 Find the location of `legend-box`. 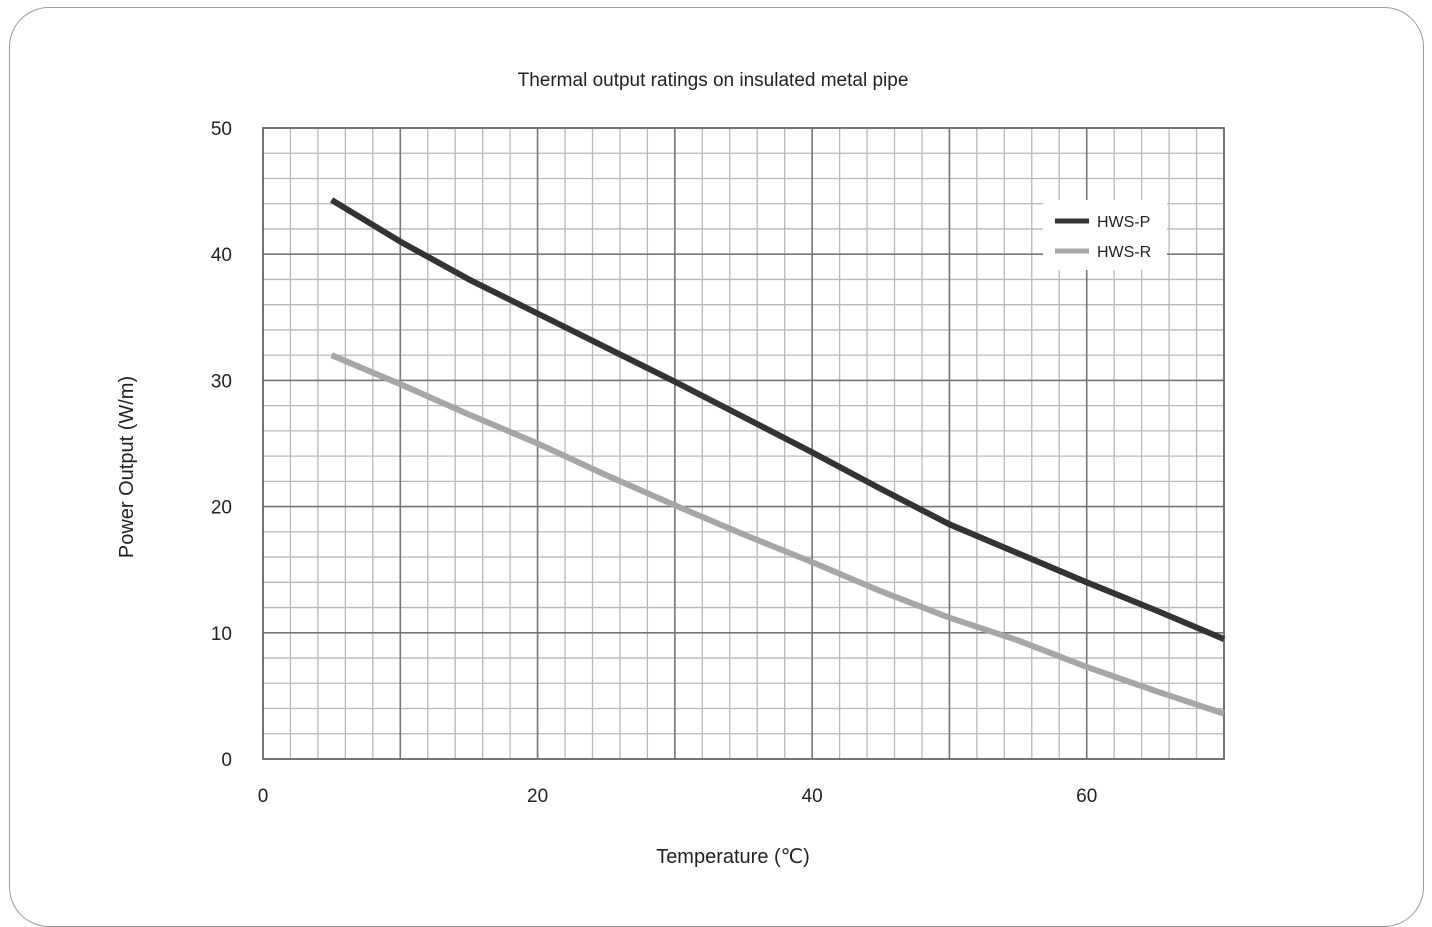

legend-box is located at coordinates (1105, 235).